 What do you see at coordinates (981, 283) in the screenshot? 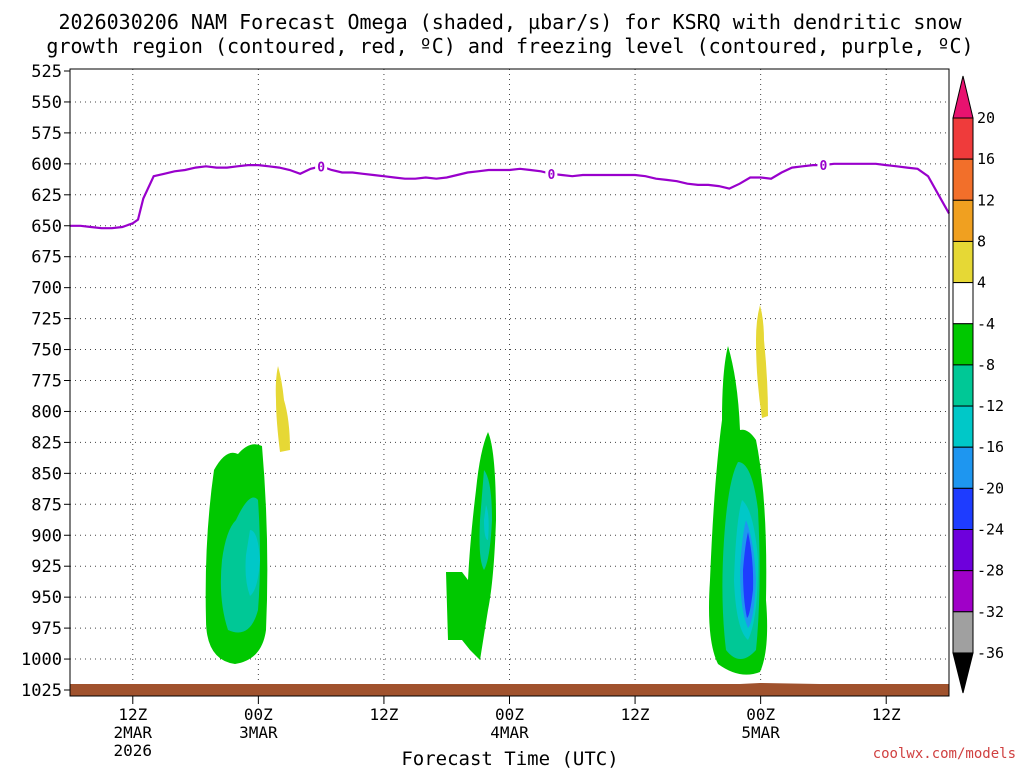
I see `colorbar-tick-label: 4` at bounding box center [981, 283].